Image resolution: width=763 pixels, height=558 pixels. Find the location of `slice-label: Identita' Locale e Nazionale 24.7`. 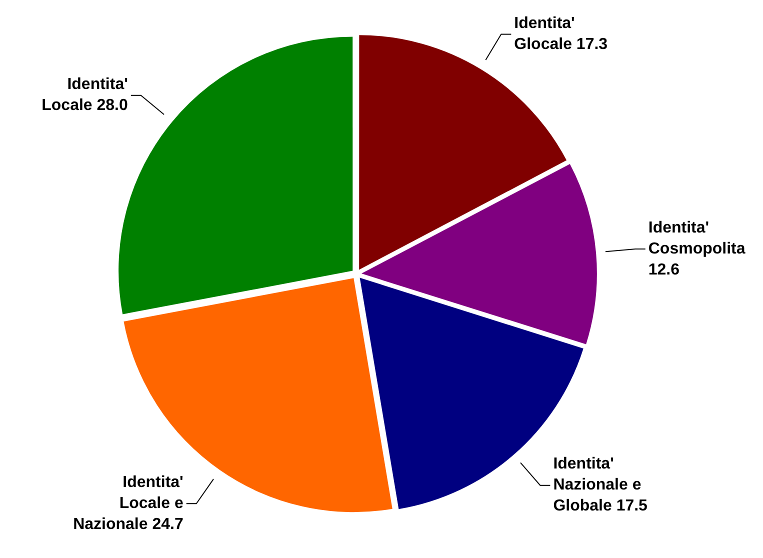

slice-label: Identita' Locale e Nazionale 24.7 is located at coordinates (128, 504).